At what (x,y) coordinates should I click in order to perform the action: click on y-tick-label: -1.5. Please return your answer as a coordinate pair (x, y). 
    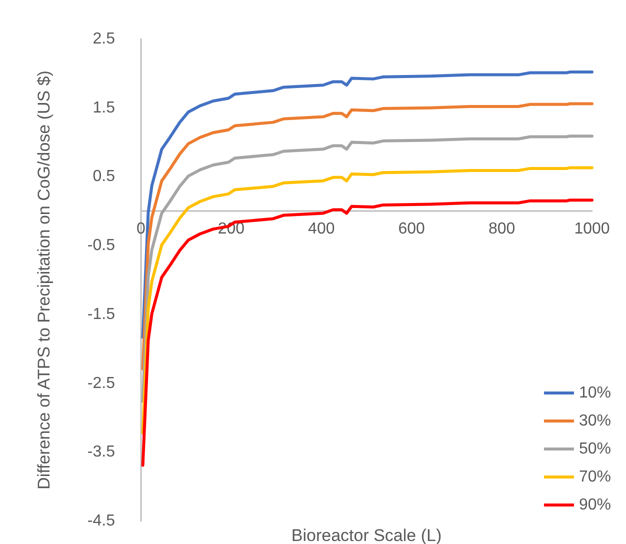
    Looking at the image, I should click on (101, 314).